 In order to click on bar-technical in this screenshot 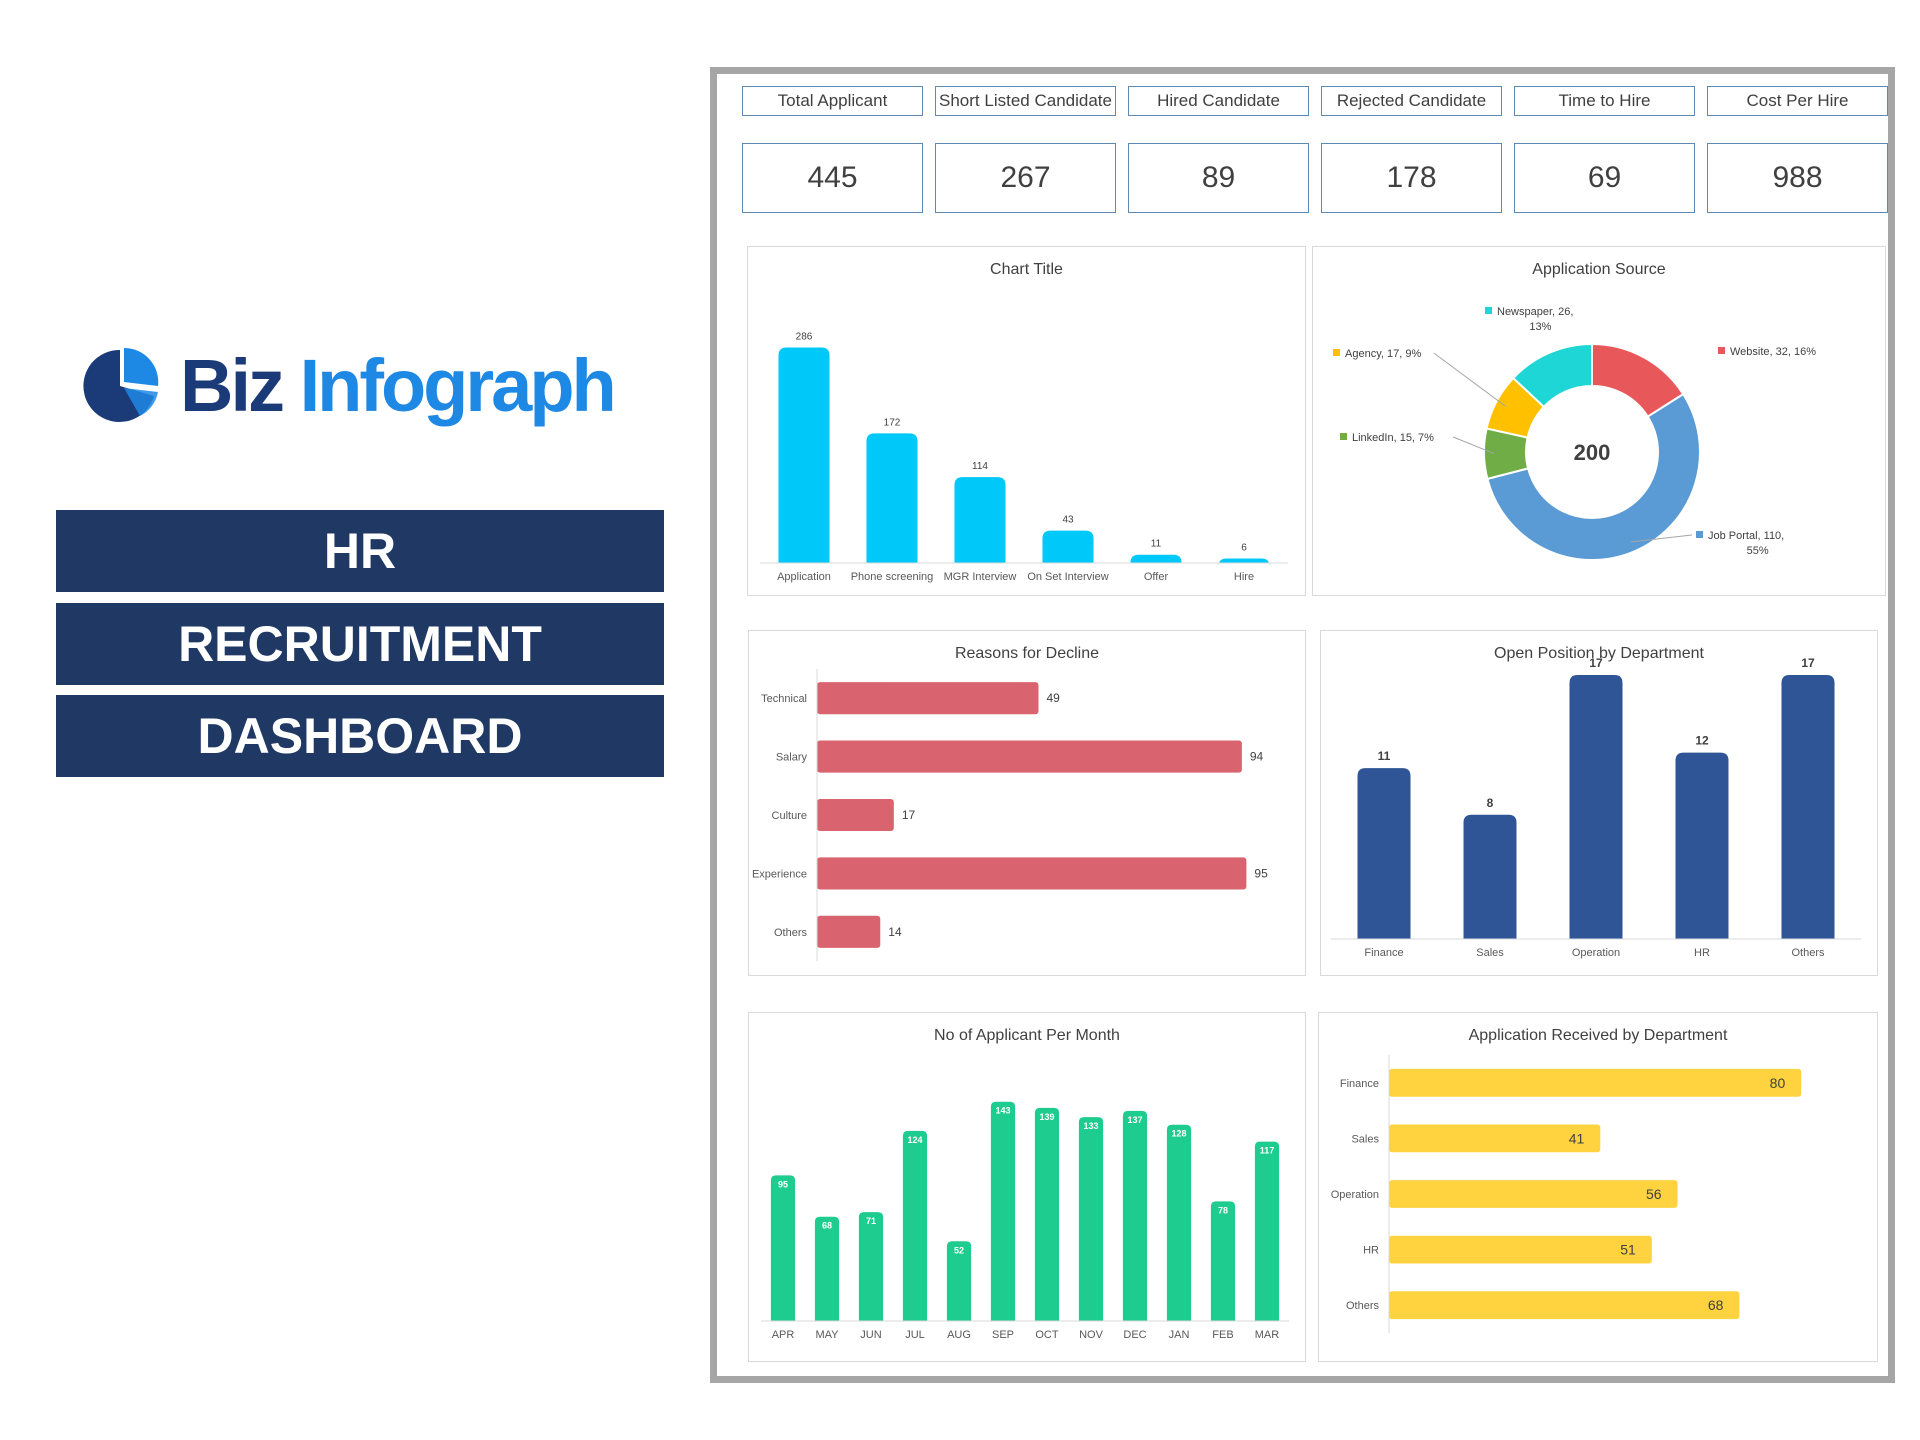, I will do `click(928, 698)`.